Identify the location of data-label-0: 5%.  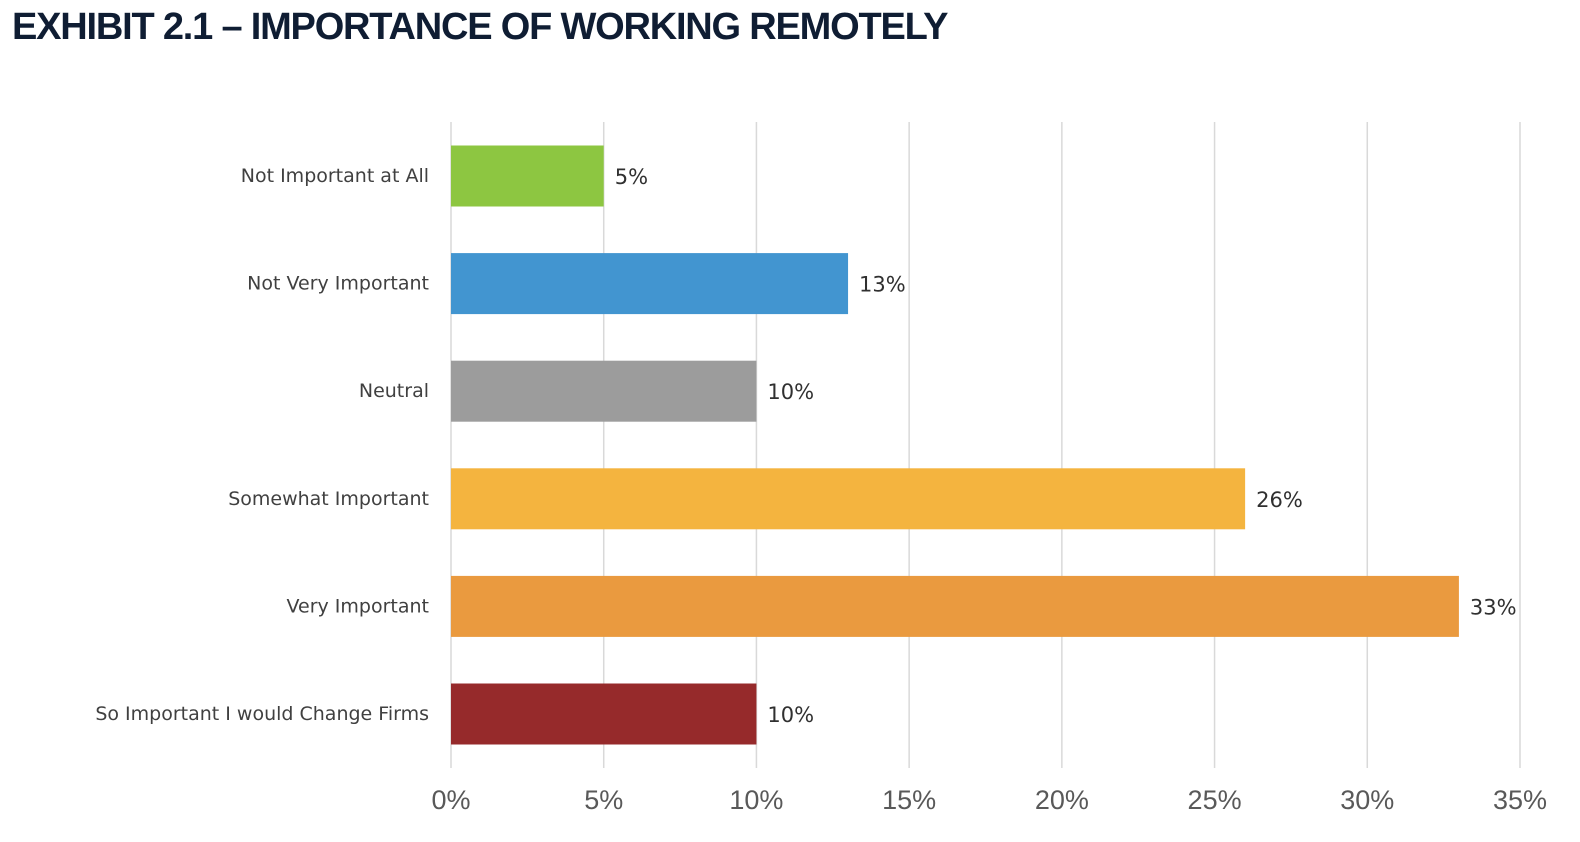
(631, 177).